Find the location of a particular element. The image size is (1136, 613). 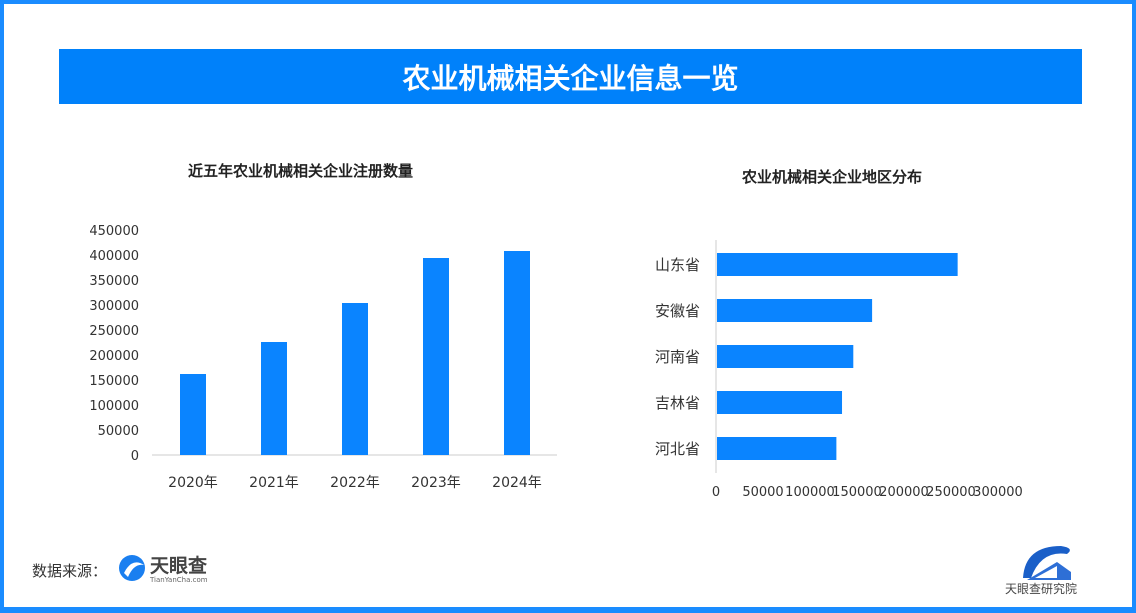

y-tick-label: 50000 is located at coordinates (118, 431).